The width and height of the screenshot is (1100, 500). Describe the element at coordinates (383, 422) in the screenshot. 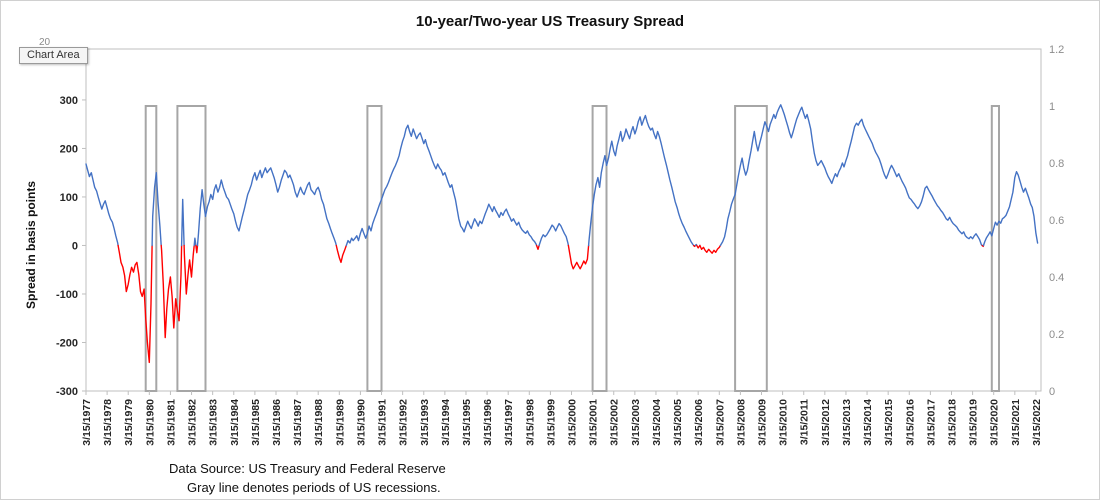

I see `x-axis-tick-label: 3/15/1991` at that location.